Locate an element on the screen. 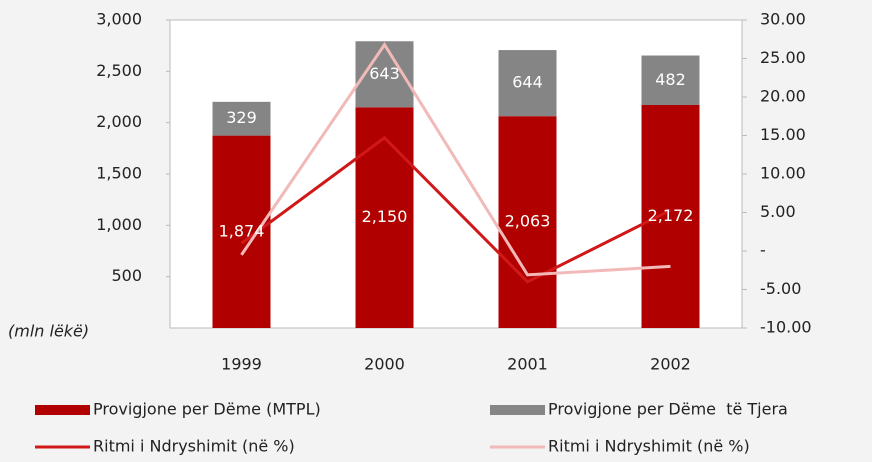 The width and height of the screenshot is (872, 462). y-tick-label: 1,500 is located at coordinates (119, 173).